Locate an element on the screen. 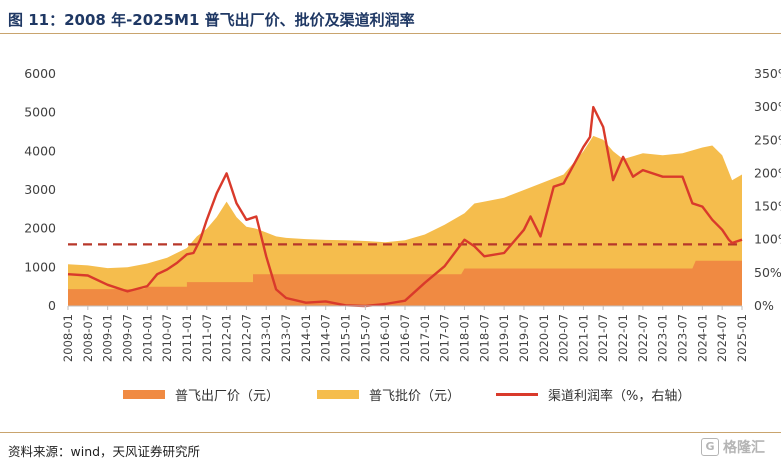 The height and width of the screenshot is (465, 781). right-tick-label: 350% is located at coordinates (767, 73).